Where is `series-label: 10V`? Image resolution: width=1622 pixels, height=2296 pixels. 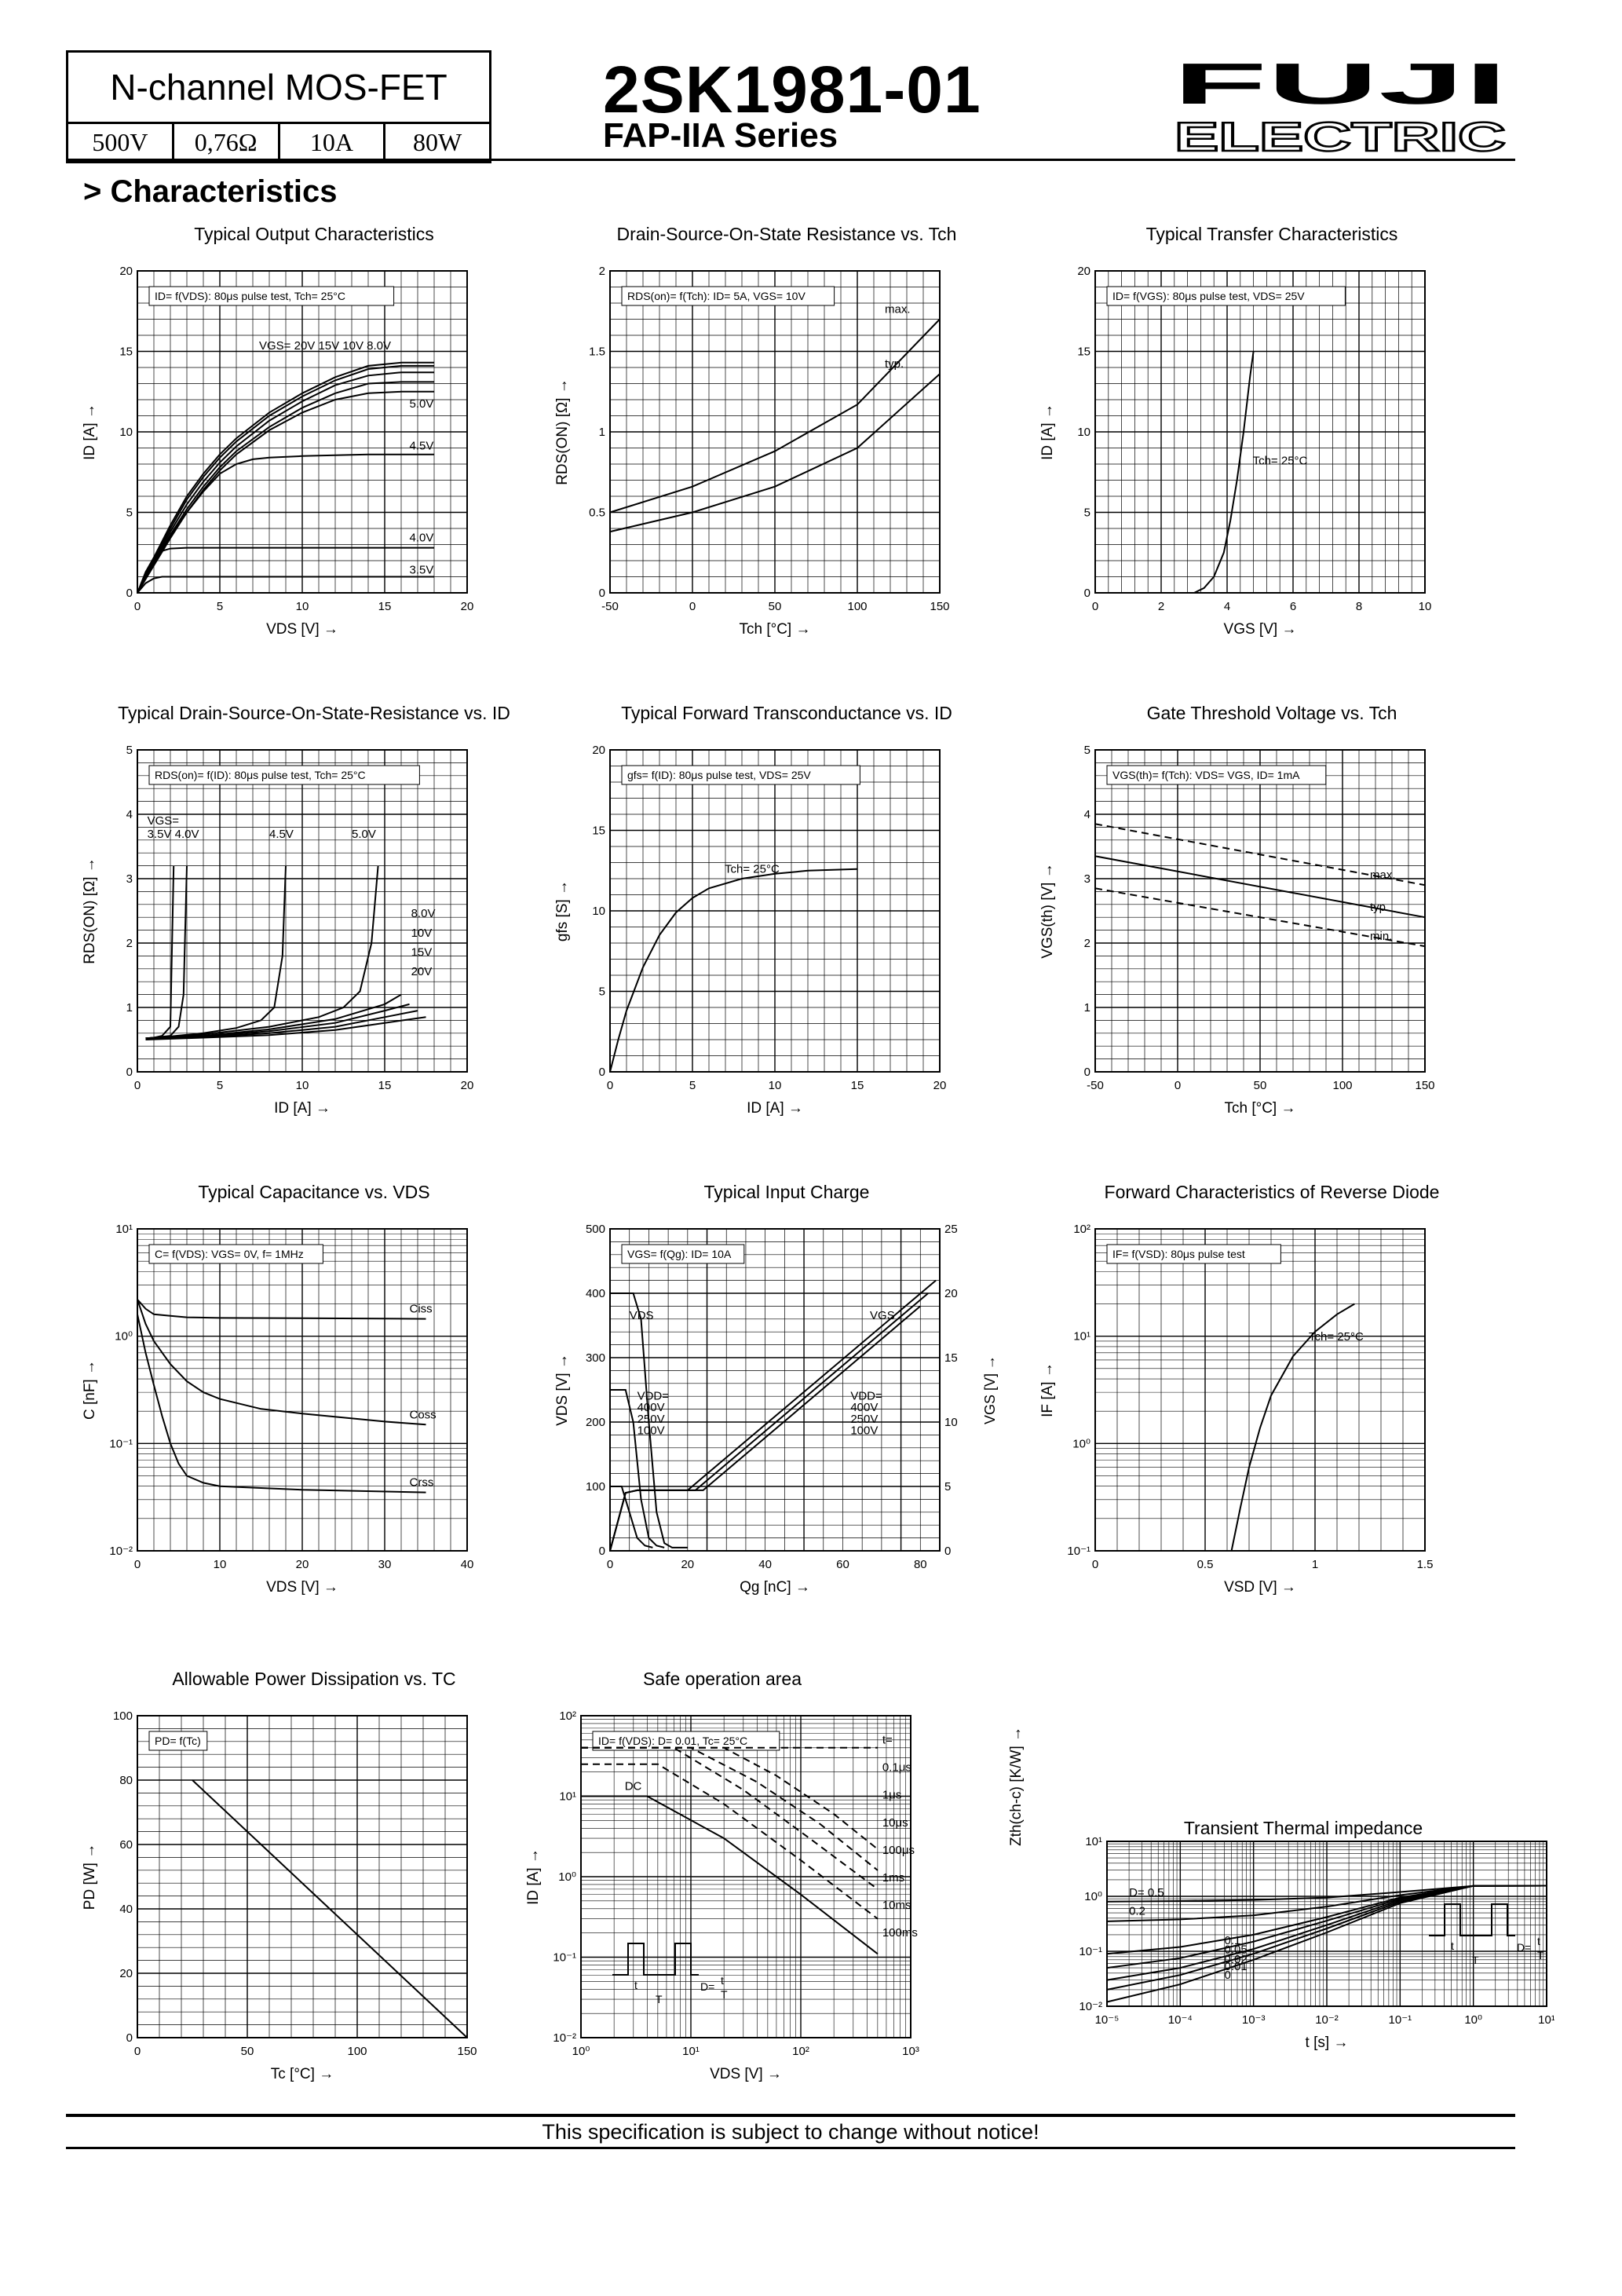
series-label: 10V is located at coordinates (422, 934).